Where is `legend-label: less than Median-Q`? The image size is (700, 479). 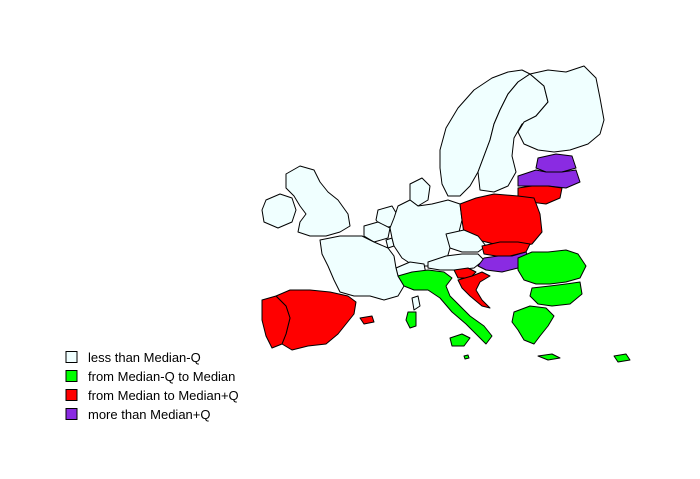 legend-label: less than Median-Q is located at coordinates (144, 357).